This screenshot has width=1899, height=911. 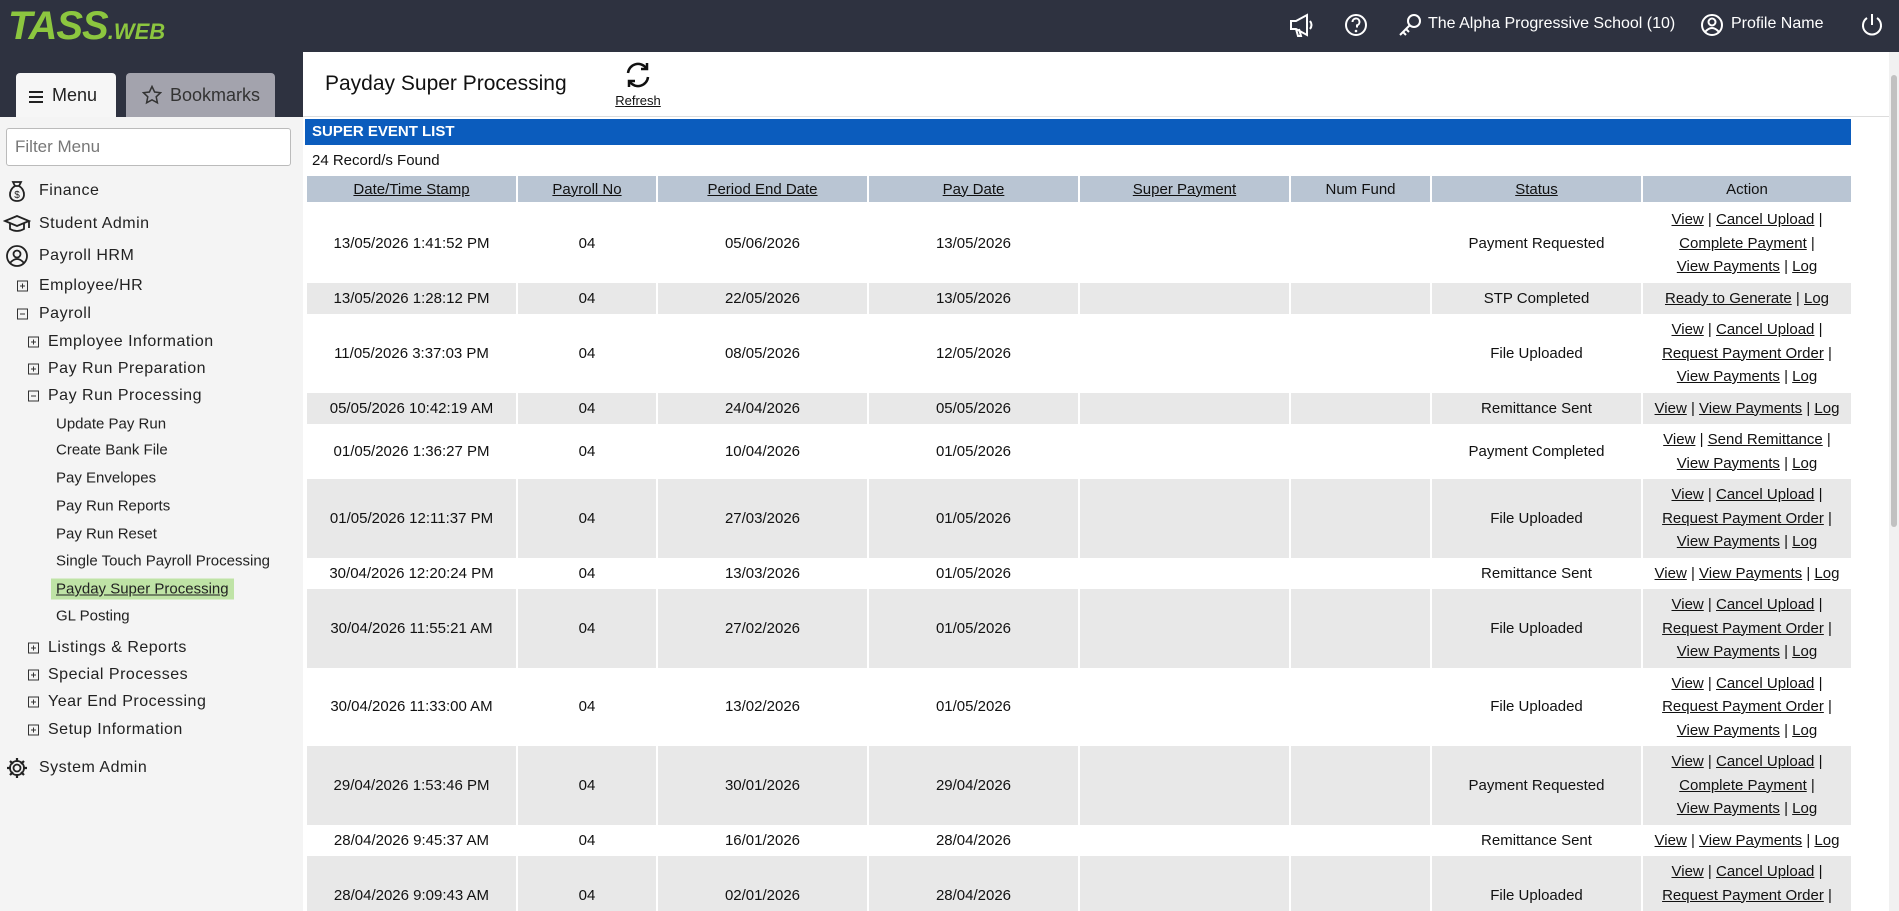 What do you see at coordinates (1184, 190) in the screenshot?
I see `column-header: Super Payment` at bounding box center [1184, 190].